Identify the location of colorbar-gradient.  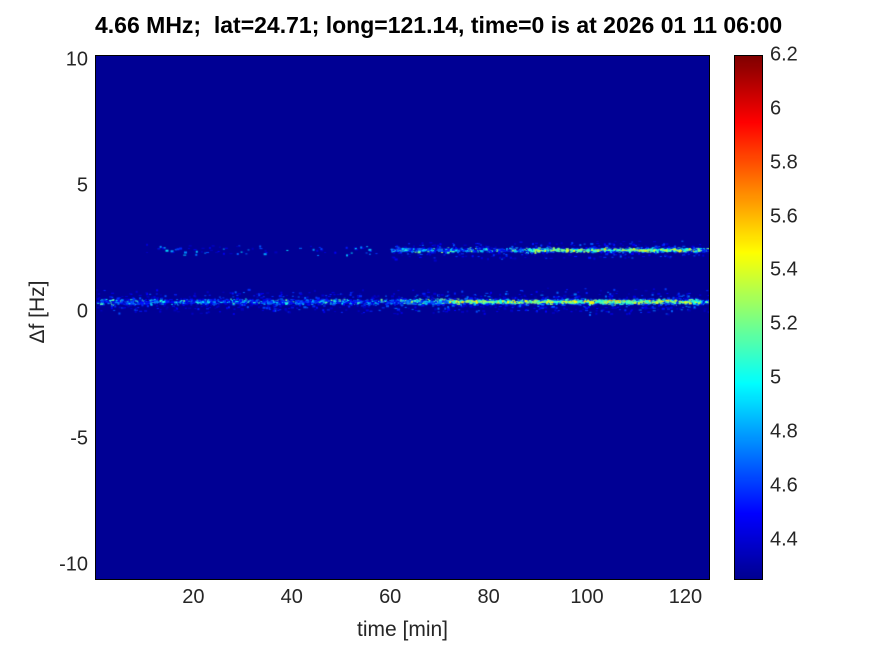
(748, 317).